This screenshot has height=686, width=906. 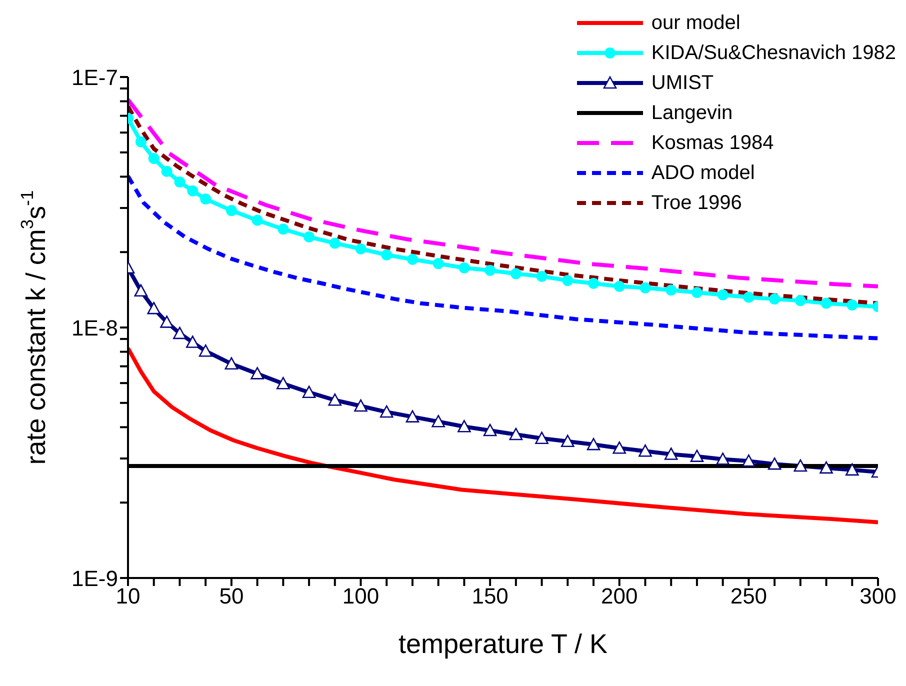 What do you see at coordinates (231, 596) in the screenshot?
I see `x-tick-label: 50` at bounding box center [231, 596].